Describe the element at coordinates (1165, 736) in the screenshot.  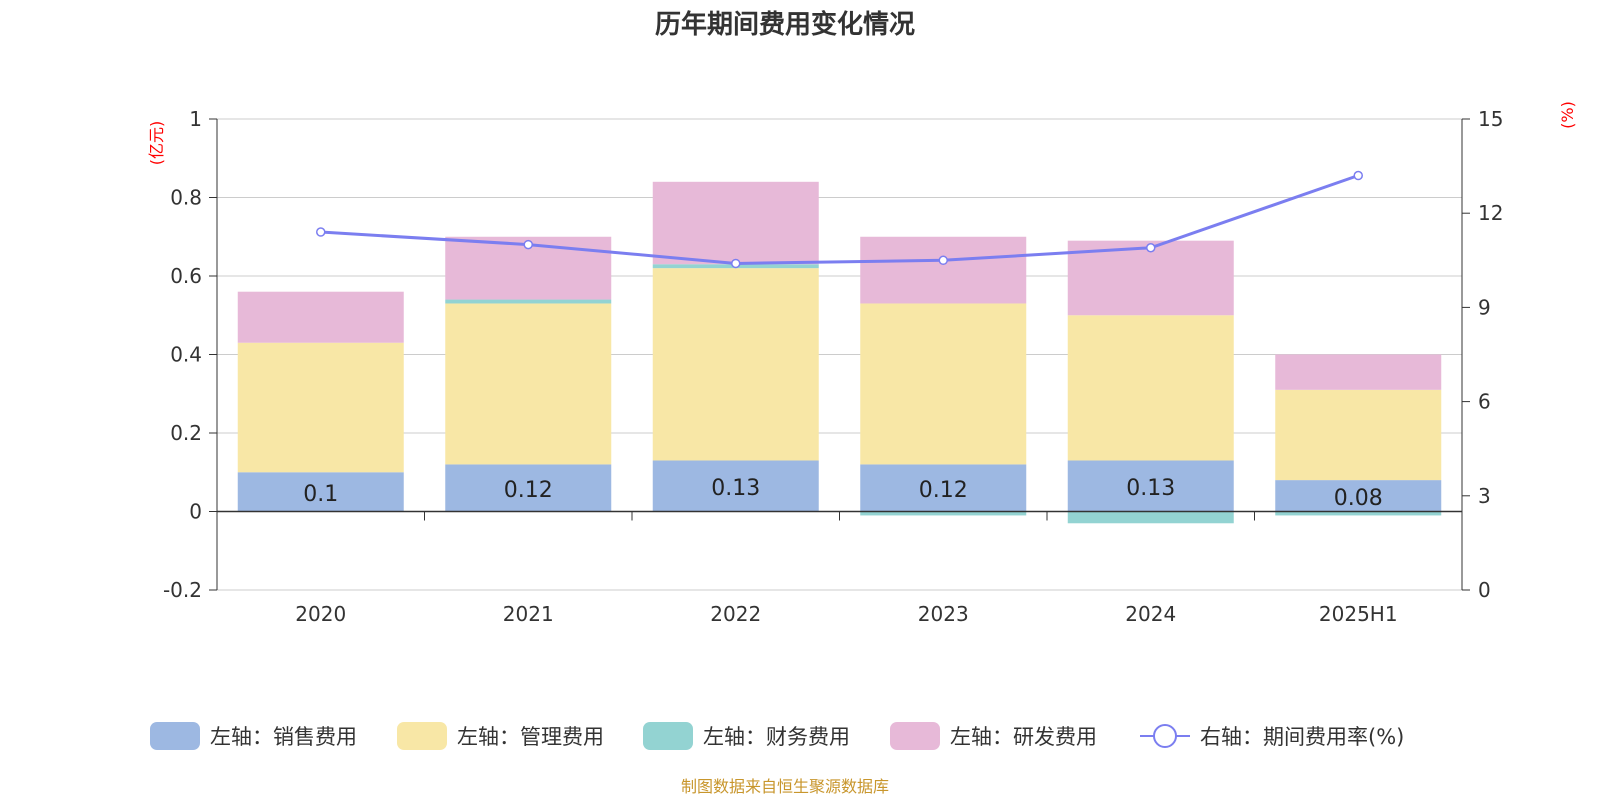
I see `legend-marker` at that location.